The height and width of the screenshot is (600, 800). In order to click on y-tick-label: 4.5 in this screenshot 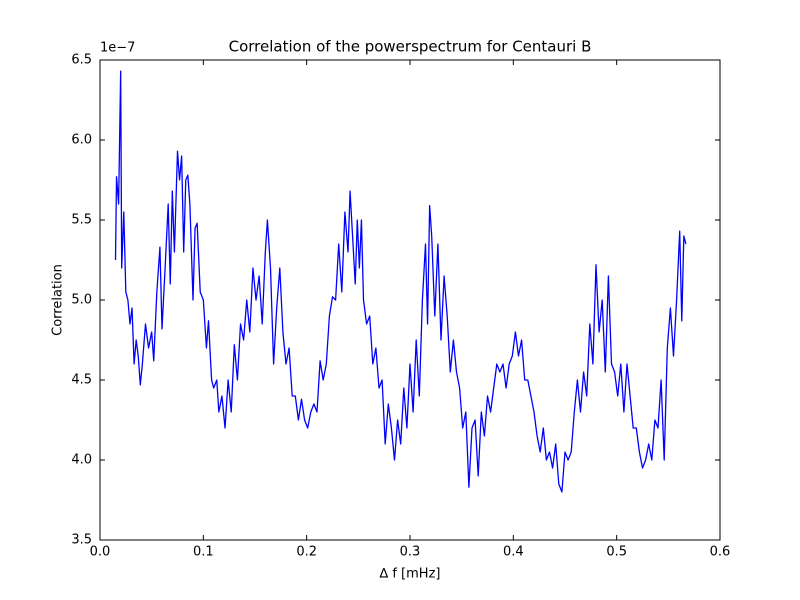, I will do `click(81, 380)`.